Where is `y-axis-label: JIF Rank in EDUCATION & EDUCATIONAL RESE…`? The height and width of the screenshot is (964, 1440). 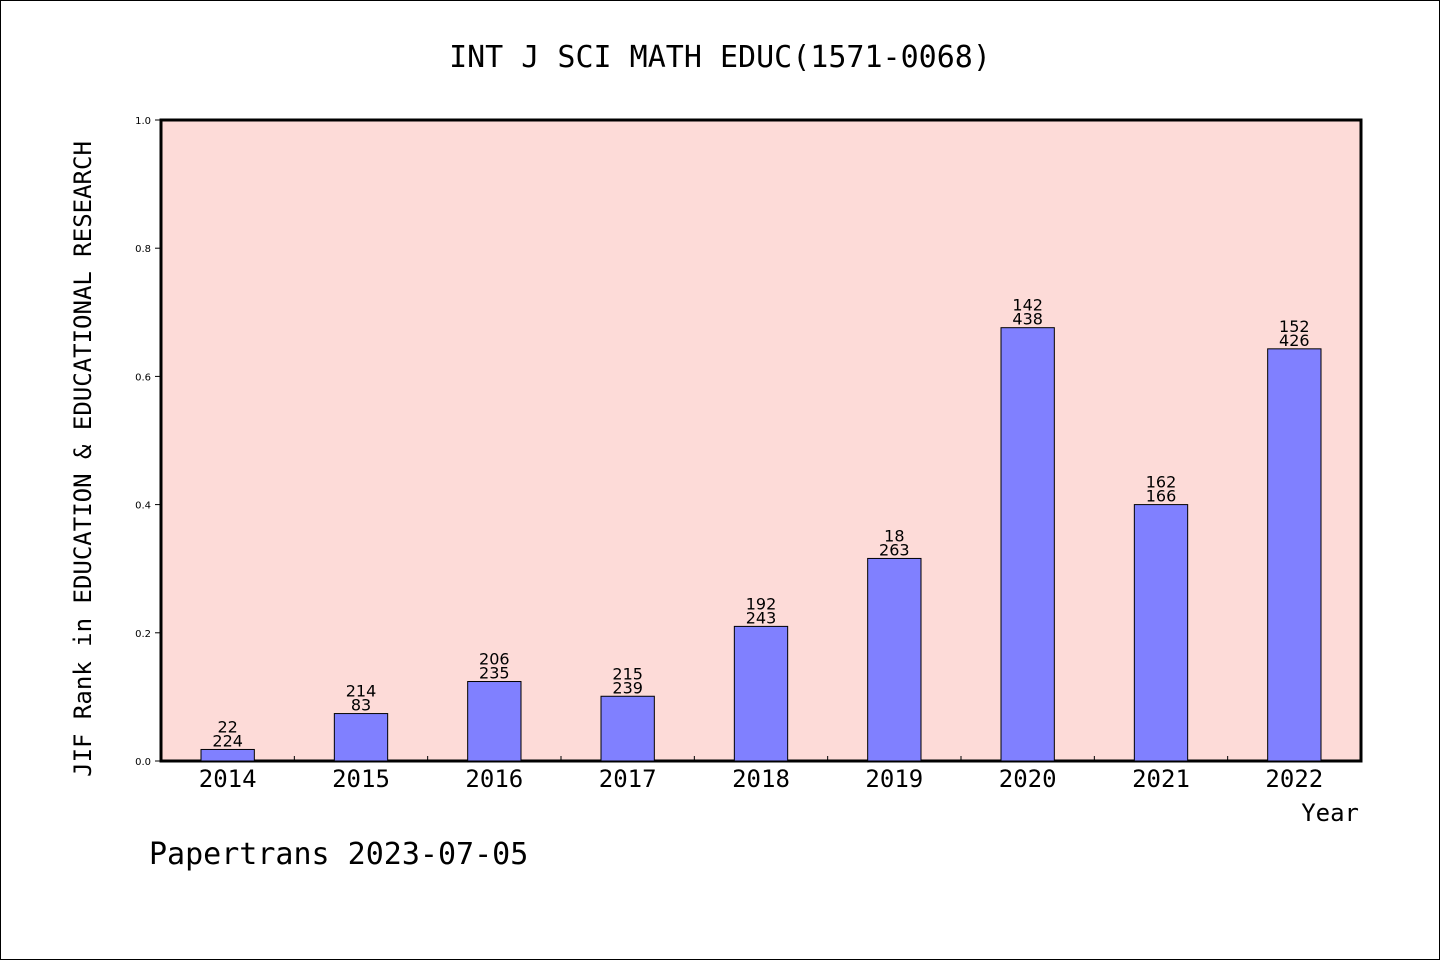 y-axis-label: JIF Rank in EDUCATION & EDUCATIONAL RESE… is located at coordinates (83, 459).